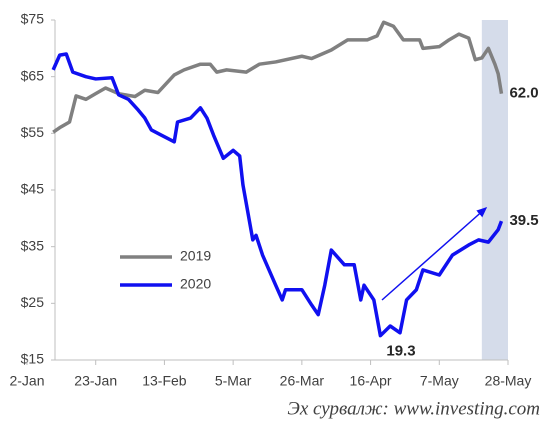 The width and height of the screenshot is (546, 423). I want to click on x-tick-label: 2-Jan, so click(26, 381).